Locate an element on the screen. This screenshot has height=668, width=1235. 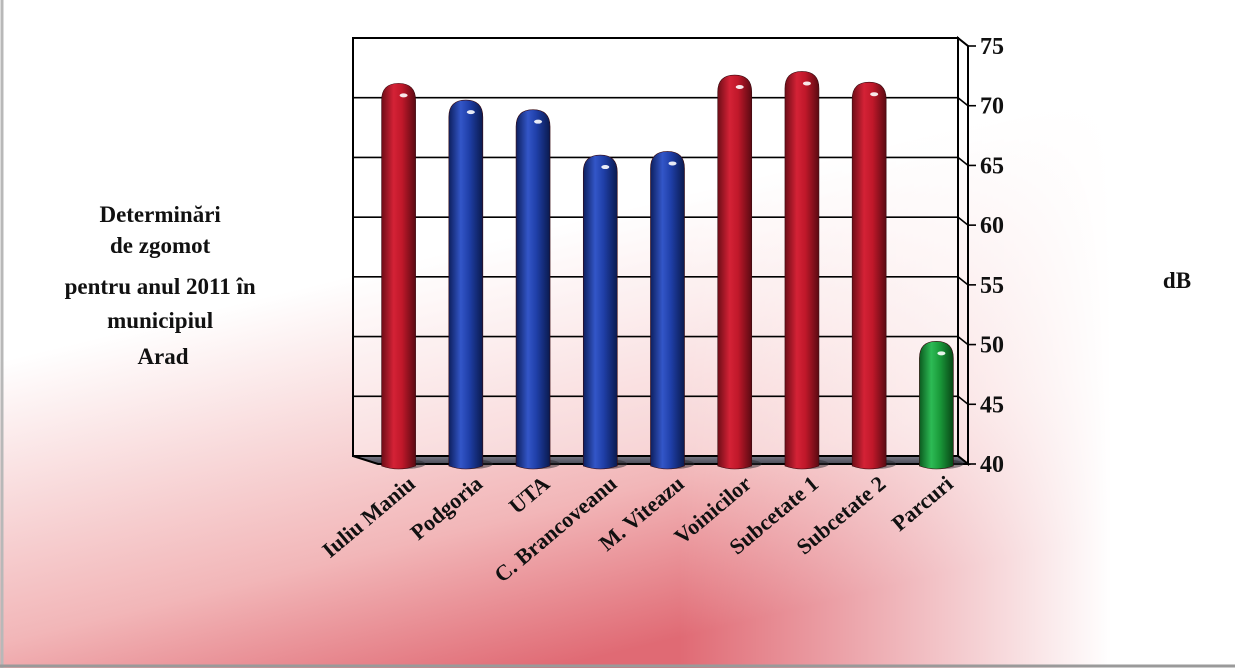
y-tick-label: 50 is located at coordinates (992, 346).